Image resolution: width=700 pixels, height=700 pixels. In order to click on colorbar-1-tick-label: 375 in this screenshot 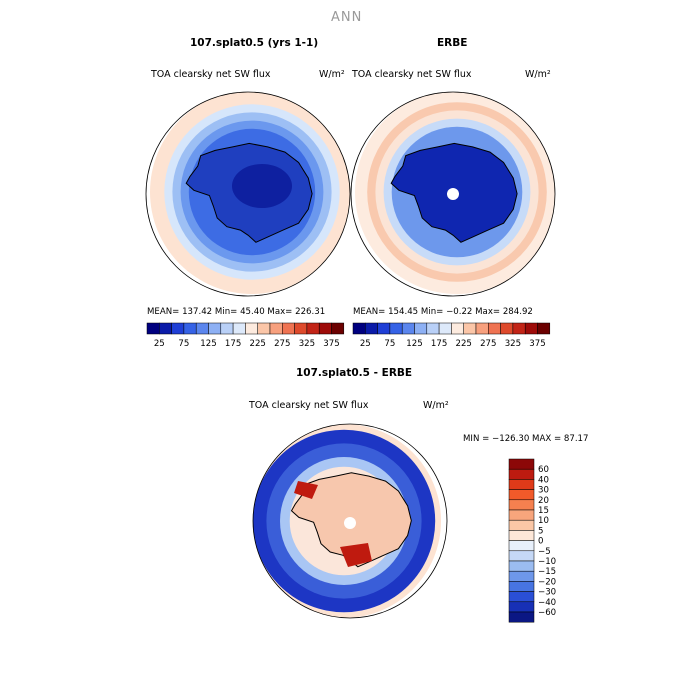, I will do `click(331, 344)`.